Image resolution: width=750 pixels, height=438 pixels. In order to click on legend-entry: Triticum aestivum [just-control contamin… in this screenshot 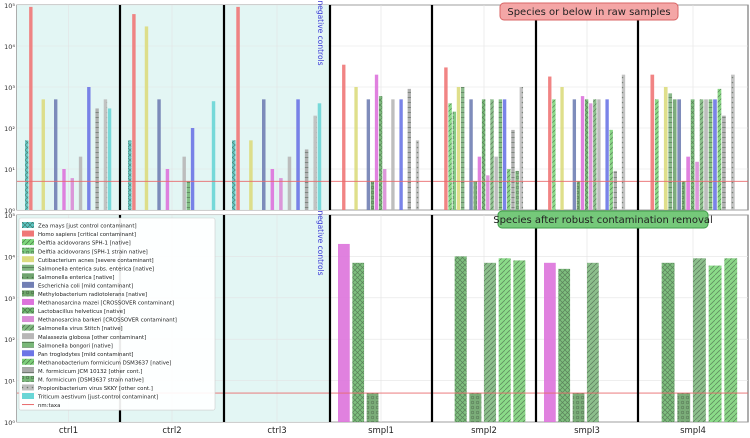, I will do `click(97, 398)`.